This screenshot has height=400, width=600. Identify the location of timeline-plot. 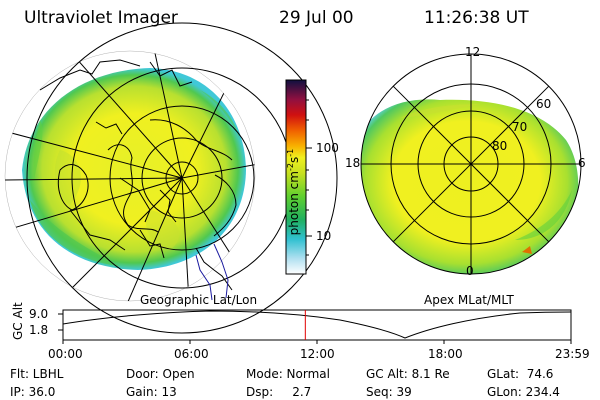
(315, 326).